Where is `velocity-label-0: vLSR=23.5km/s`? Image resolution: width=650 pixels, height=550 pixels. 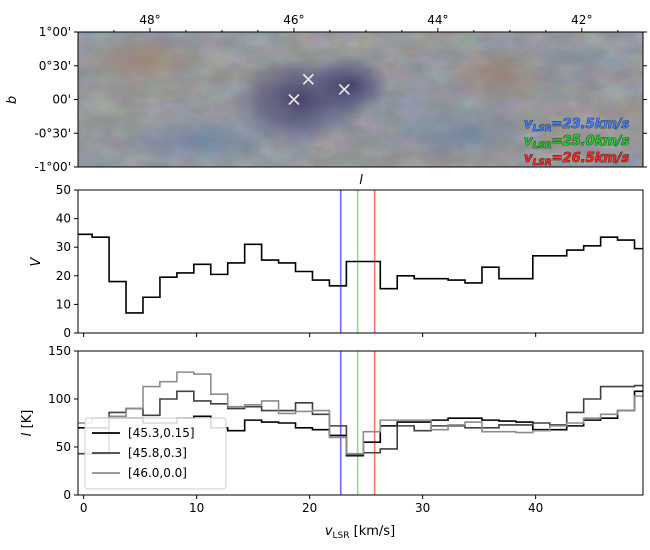
velocity-label-0: vLSR=23.5km/s is located at coordinates (577, 125).